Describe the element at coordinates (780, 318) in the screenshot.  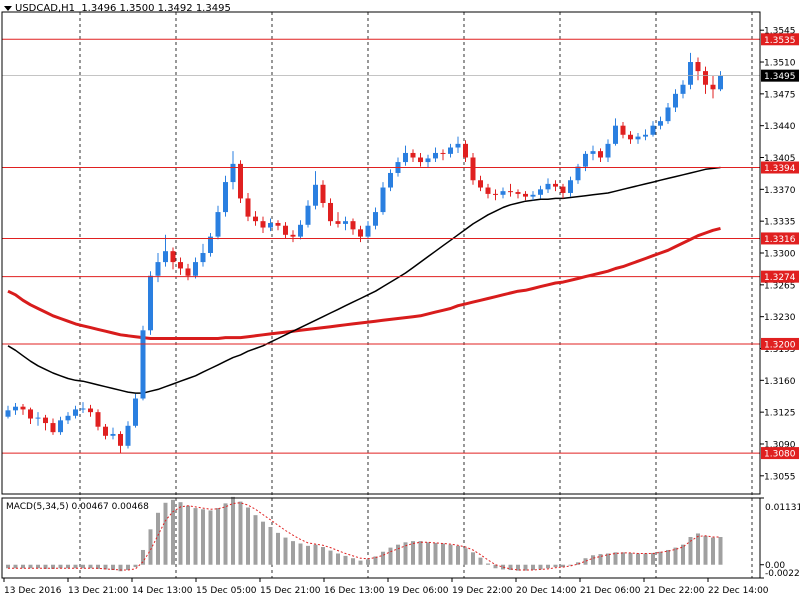
I see `price-tick-label: 1.3230` at that location.